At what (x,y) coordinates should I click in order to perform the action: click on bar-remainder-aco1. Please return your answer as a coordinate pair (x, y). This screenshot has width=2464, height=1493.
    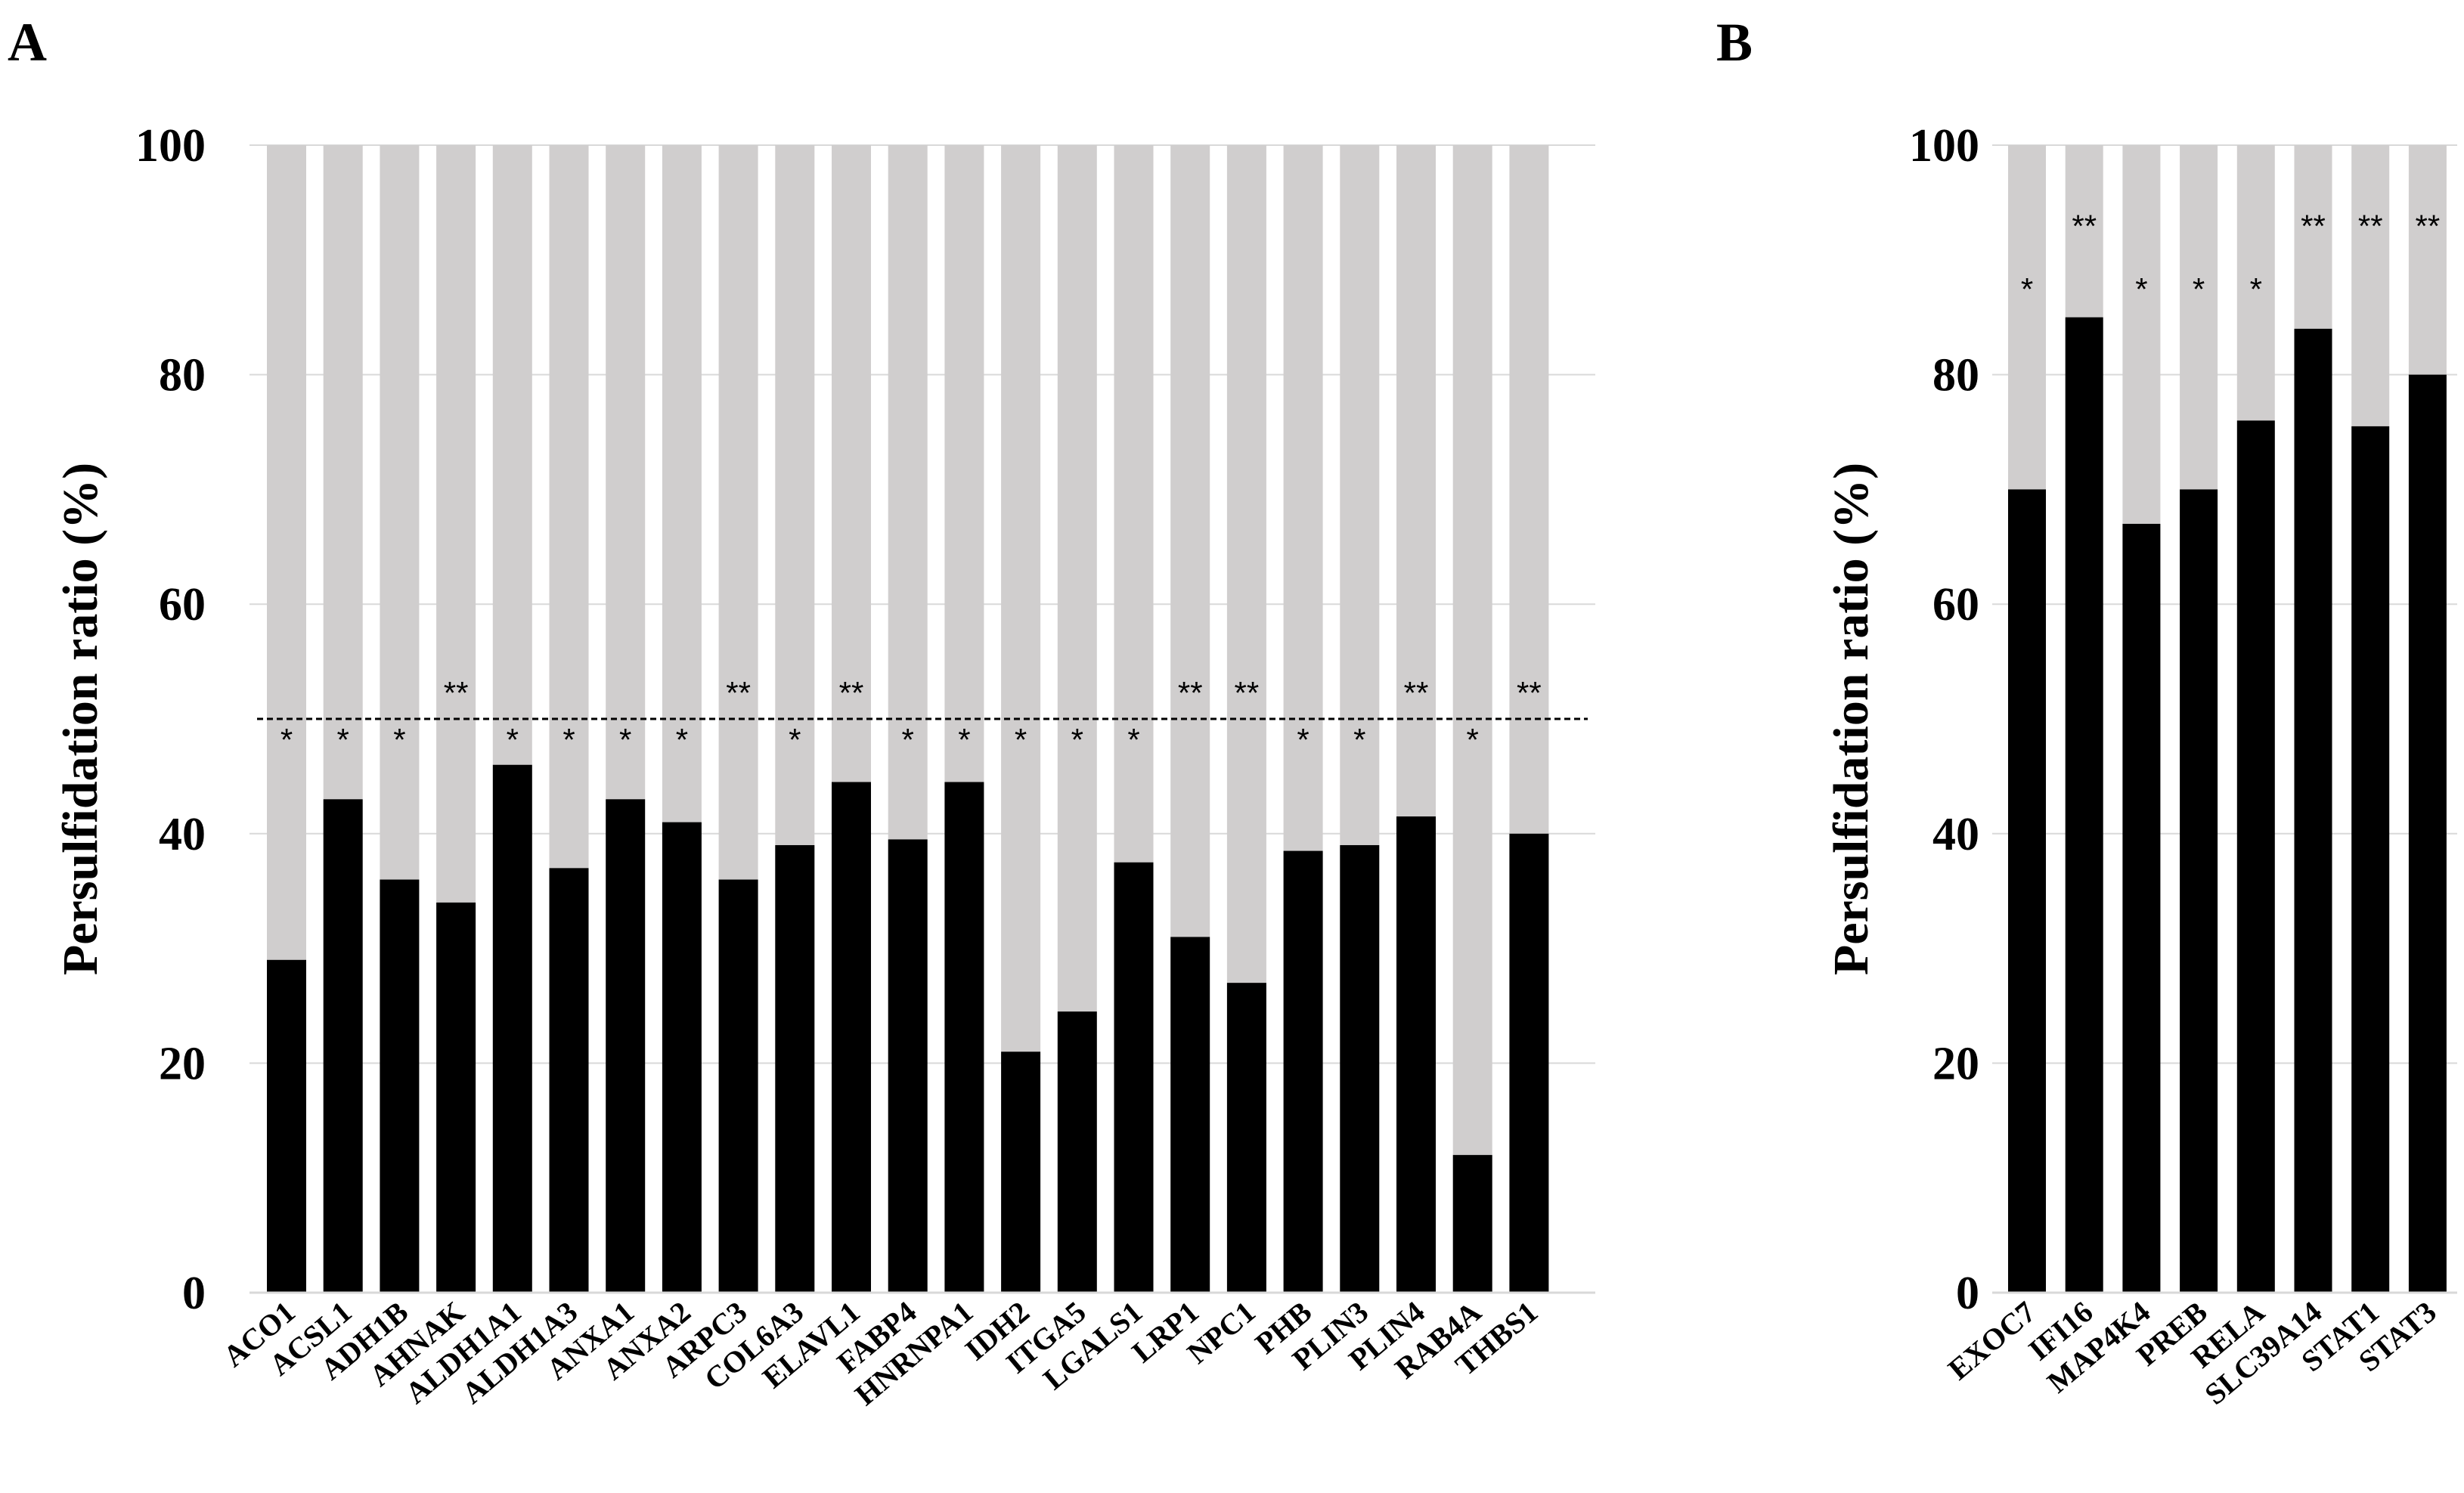
    Looking at the image, I should click on (286, 552).